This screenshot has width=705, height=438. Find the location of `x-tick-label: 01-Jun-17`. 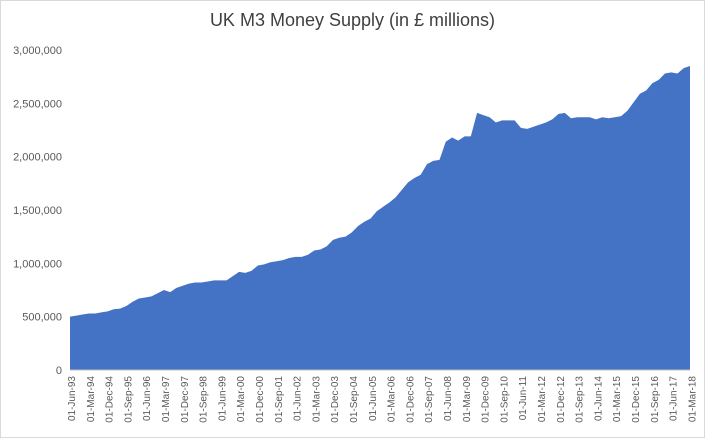

x-tick-label: 01-Jun-17 is located at coordinates (674, 398).